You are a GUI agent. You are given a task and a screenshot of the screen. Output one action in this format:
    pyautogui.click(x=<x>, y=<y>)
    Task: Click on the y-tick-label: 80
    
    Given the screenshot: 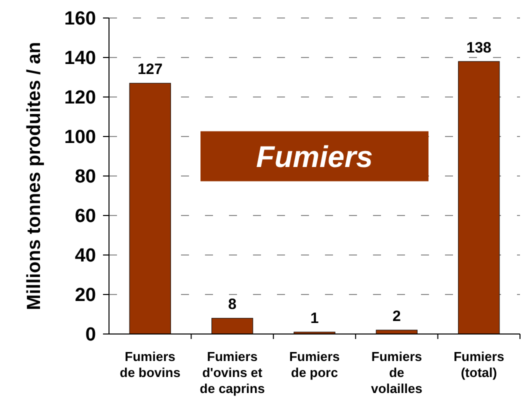 What is the action you would take?
    pyautogui.click(x=85, y=177)
    